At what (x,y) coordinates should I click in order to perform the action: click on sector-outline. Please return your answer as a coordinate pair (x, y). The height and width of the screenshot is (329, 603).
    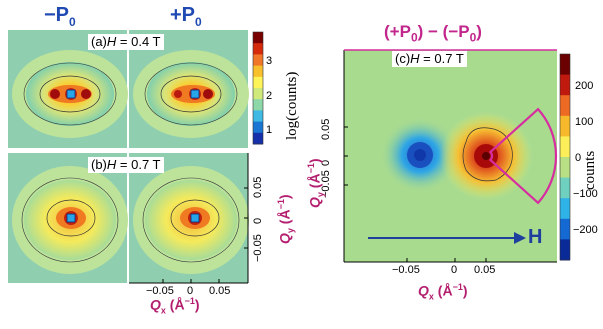
    Looking at the image, I should click on (523, 156).